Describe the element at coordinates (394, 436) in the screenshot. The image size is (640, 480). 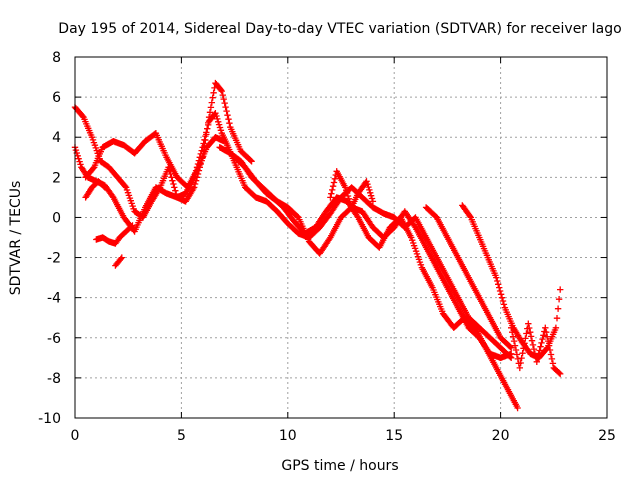
I see `x-tick-label: 15` at that location.